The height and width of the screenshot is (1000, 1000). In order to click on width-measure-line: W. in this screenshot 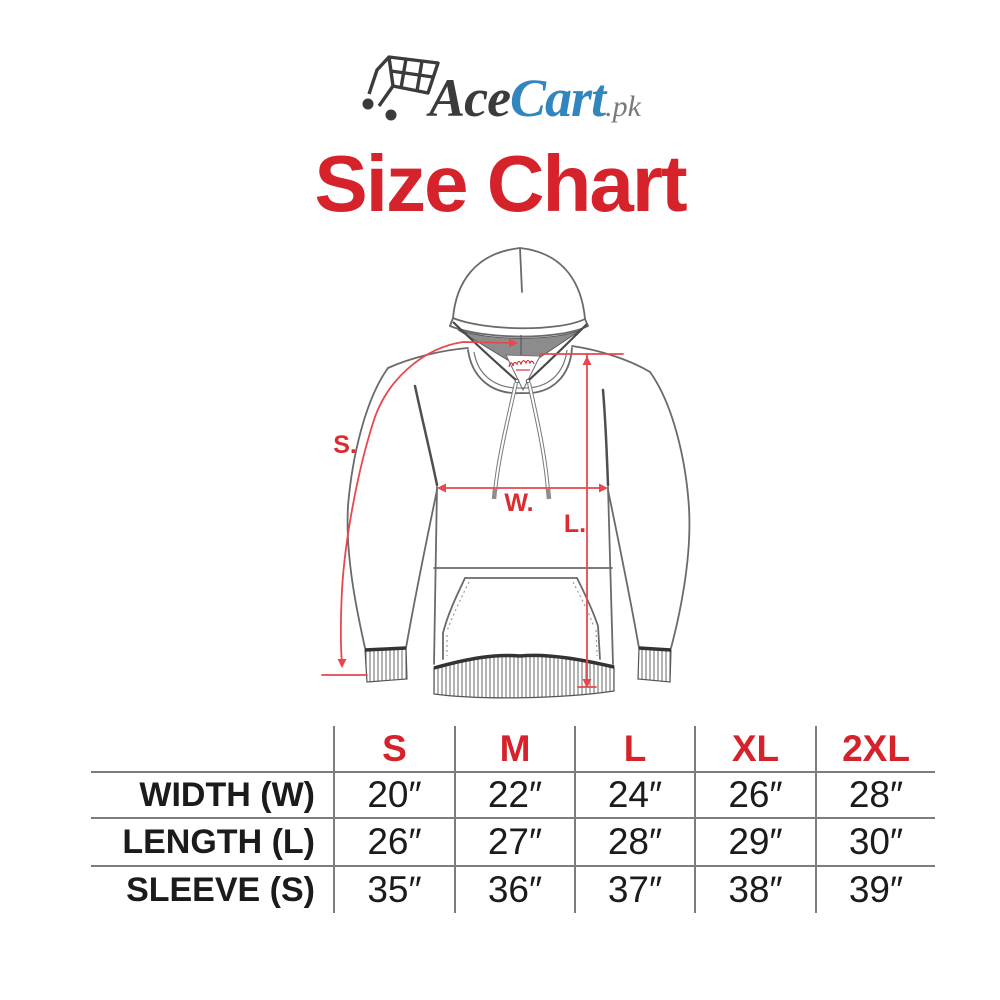, I will do `click(522, 500)`.